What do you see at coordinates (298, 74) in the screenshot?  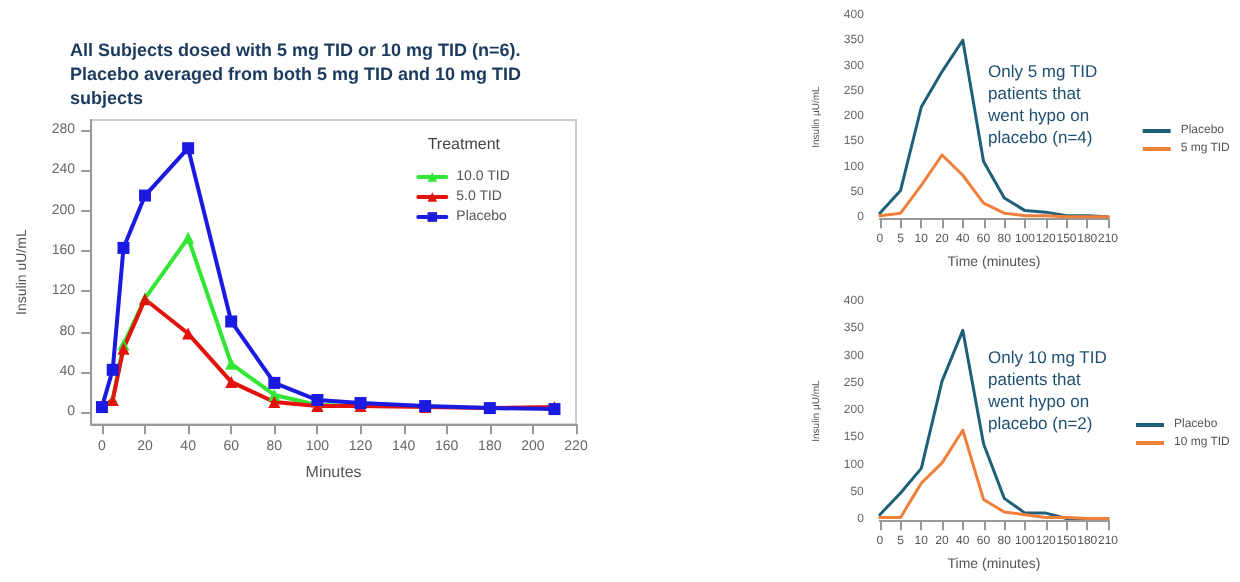 I see `chart-title: All Subjects dosed with 5 mg TID or 10 mg TID (n=6). Placebo averaged from both 5 mg TID and 10 mg TID subjects` at bounding box center [298, 74].